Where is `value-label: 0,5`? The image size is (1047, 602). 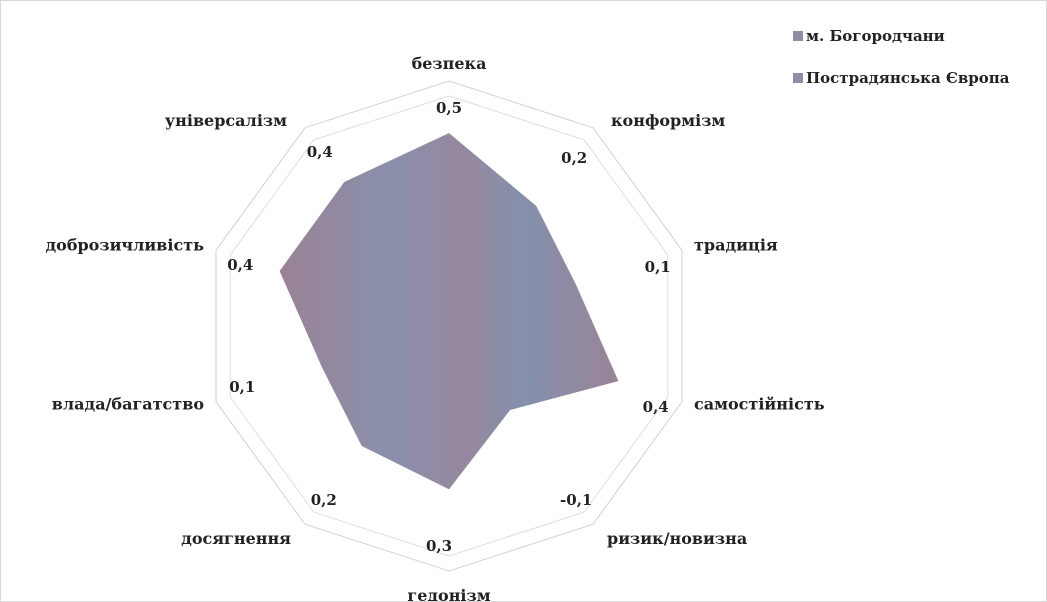
value-label: 0,5 is located at coordinates (449, 108).